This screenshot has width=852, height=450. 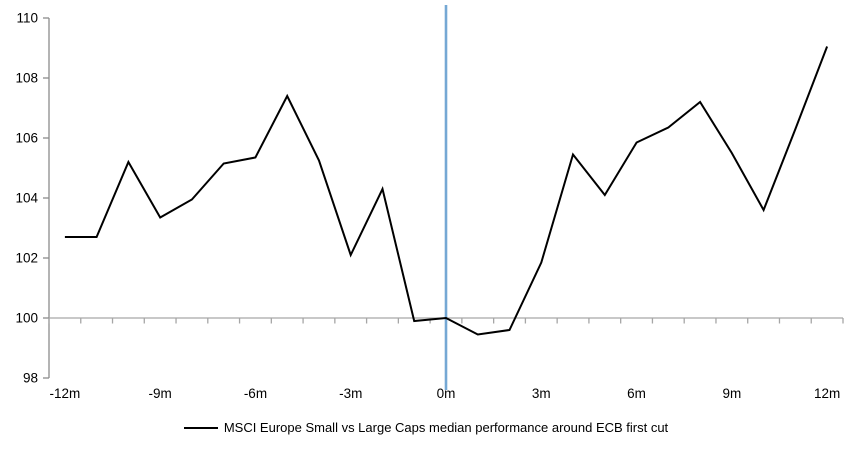 I want to click on x-axis-tick-label: -6m, so click(x=255, y=393).